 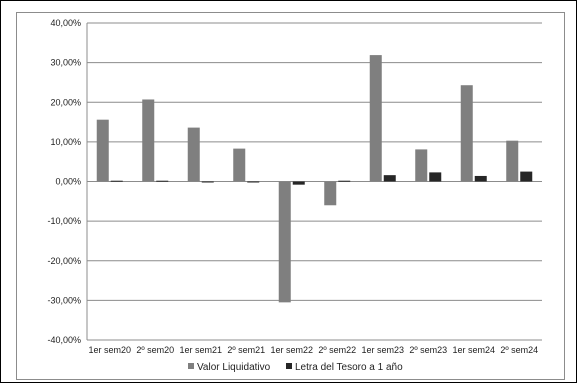 What do you see at coordinates (349, 367) in the screenshot?
I see `legend-label: Letra del Tesoro a 1 año` at bounding box center [349, 367].